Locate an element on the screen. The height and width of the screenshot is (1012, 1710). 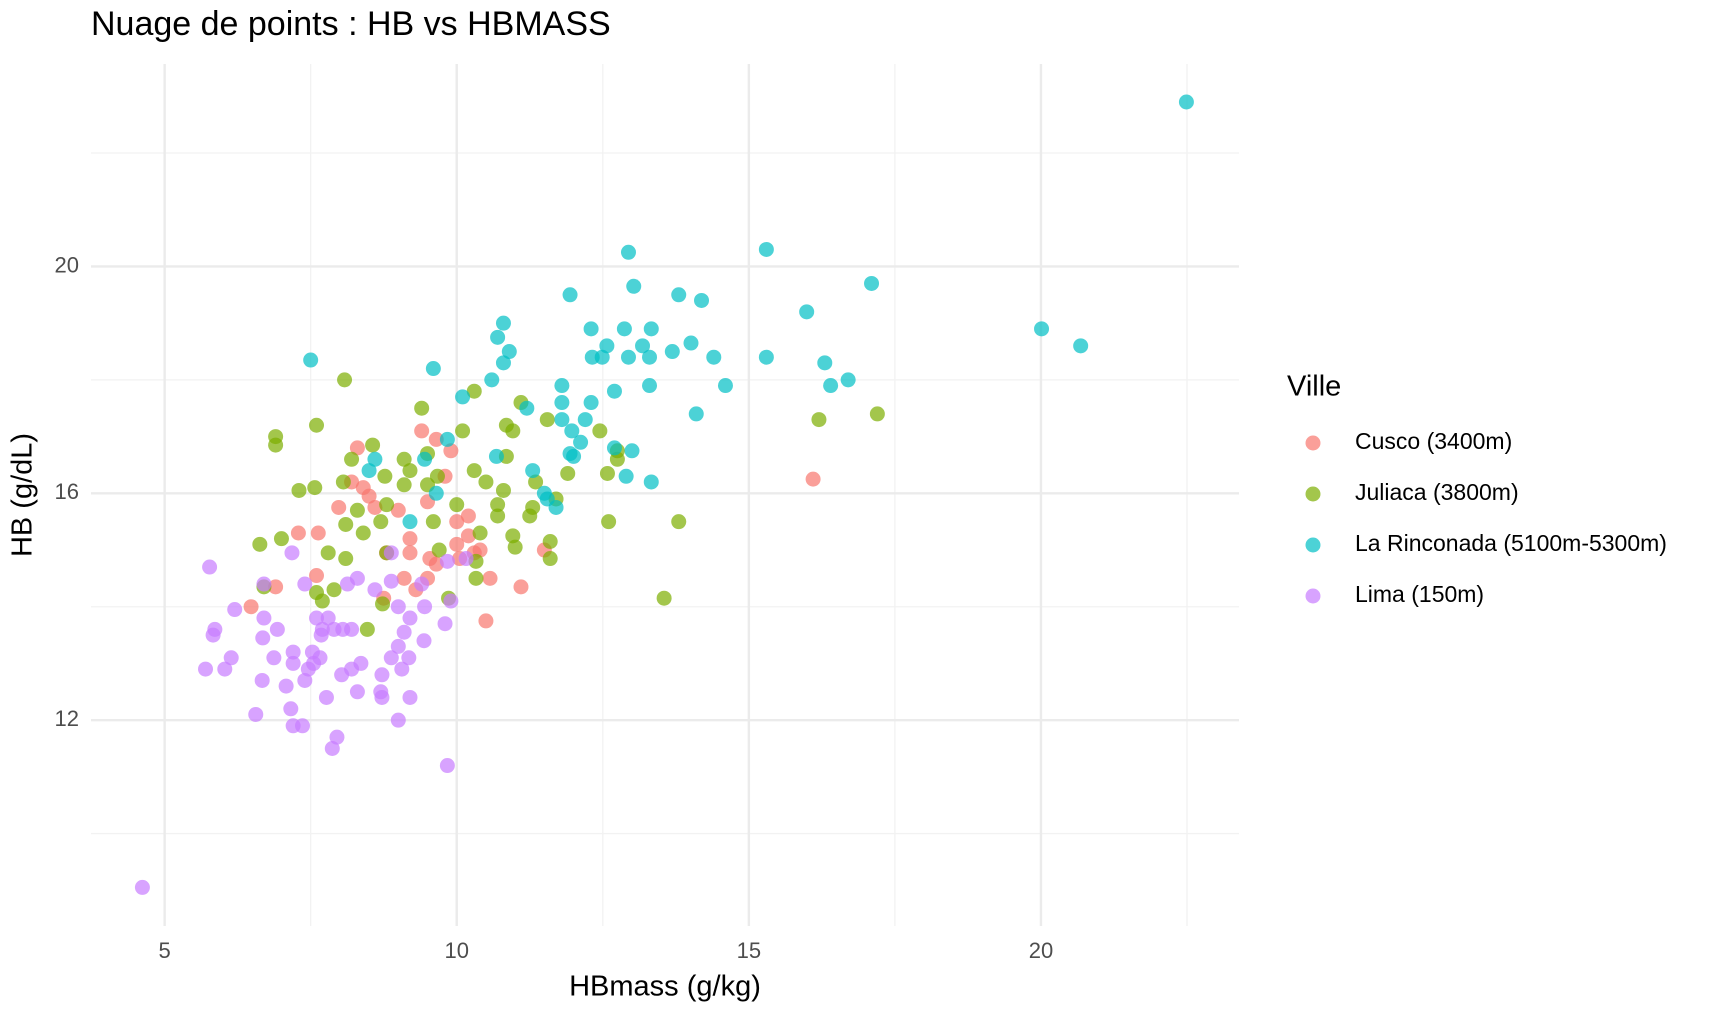
y-axis-title: HB (g/dL) is located at coordinates (23, 495).